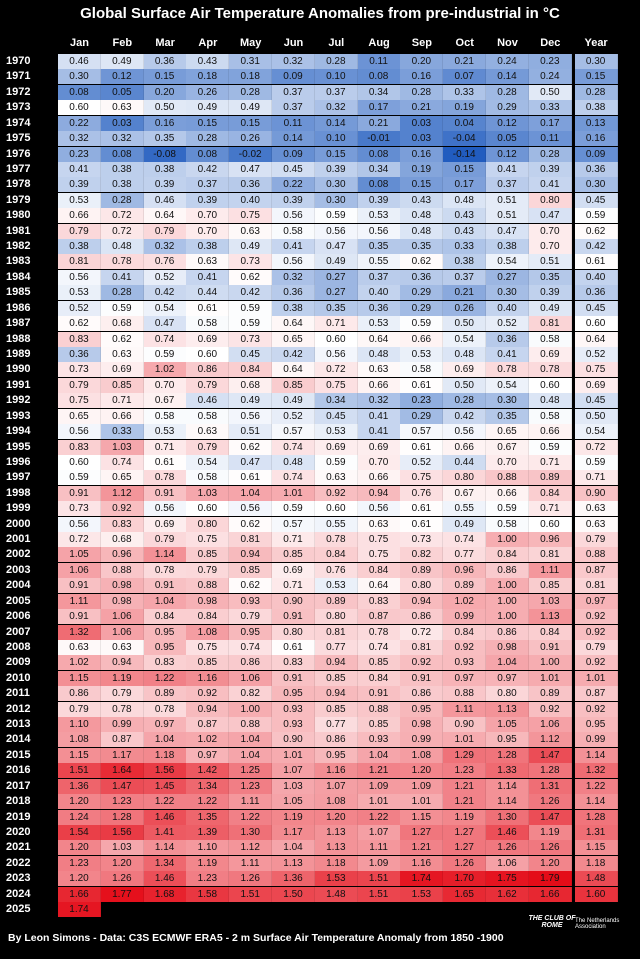 The height and width of the screenshot is (959, 640). I want to click on cell: 0.46, so click(79, 61).